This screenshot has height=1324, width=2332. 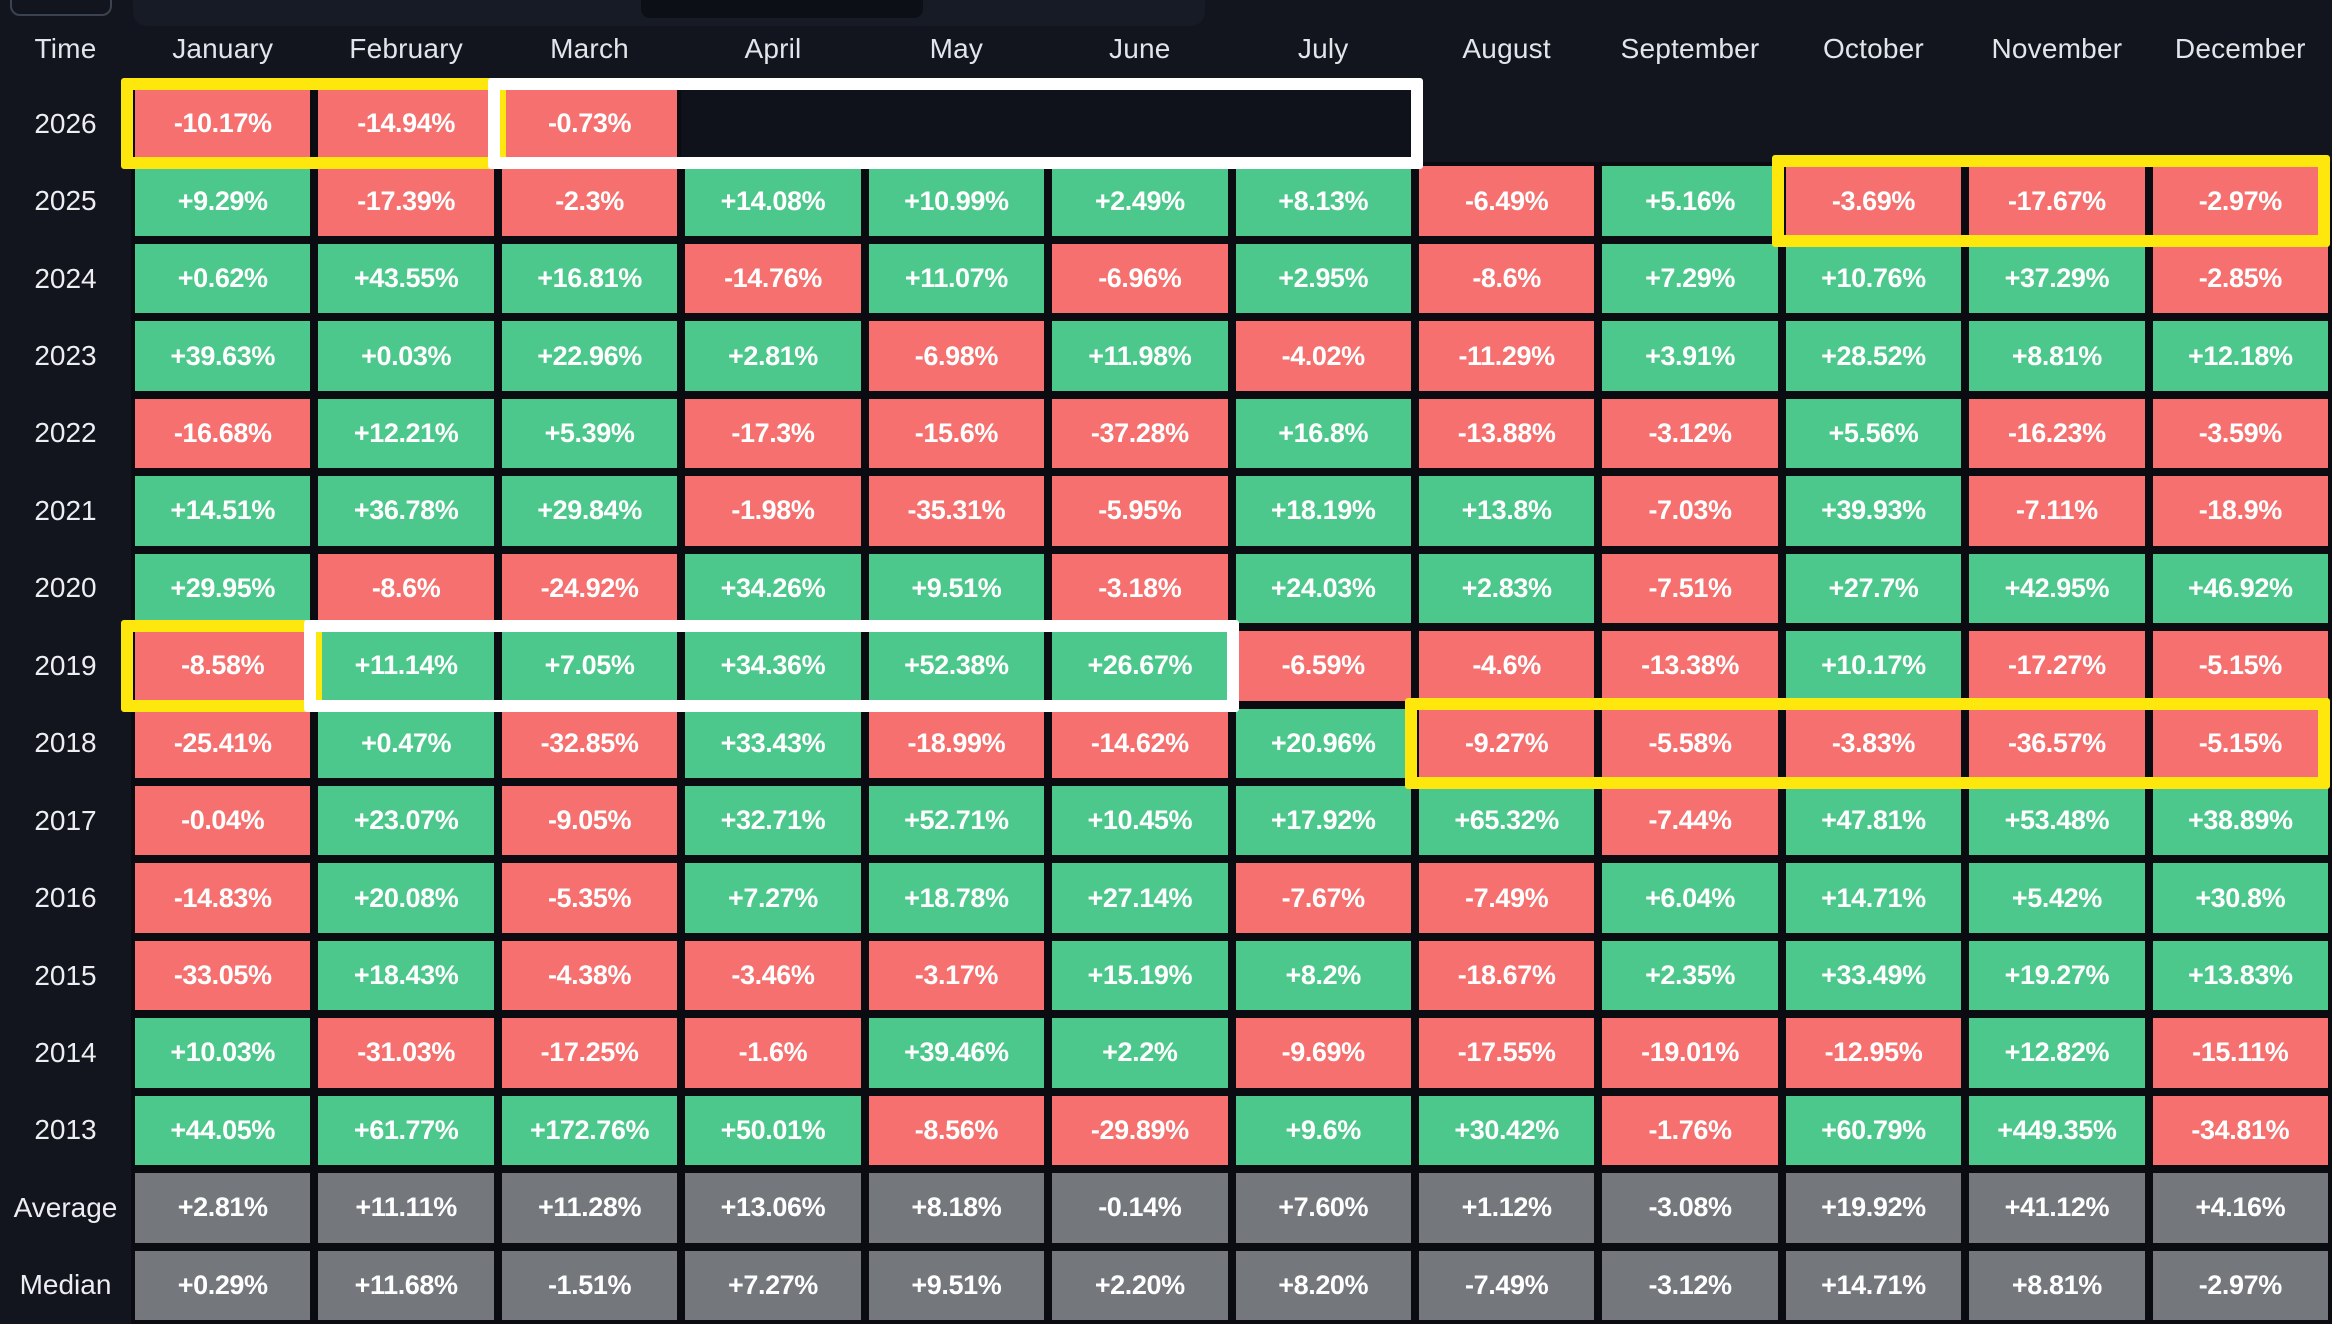 I want to click on cell-2023-march: +22.96%, so click(x=589, y=356).